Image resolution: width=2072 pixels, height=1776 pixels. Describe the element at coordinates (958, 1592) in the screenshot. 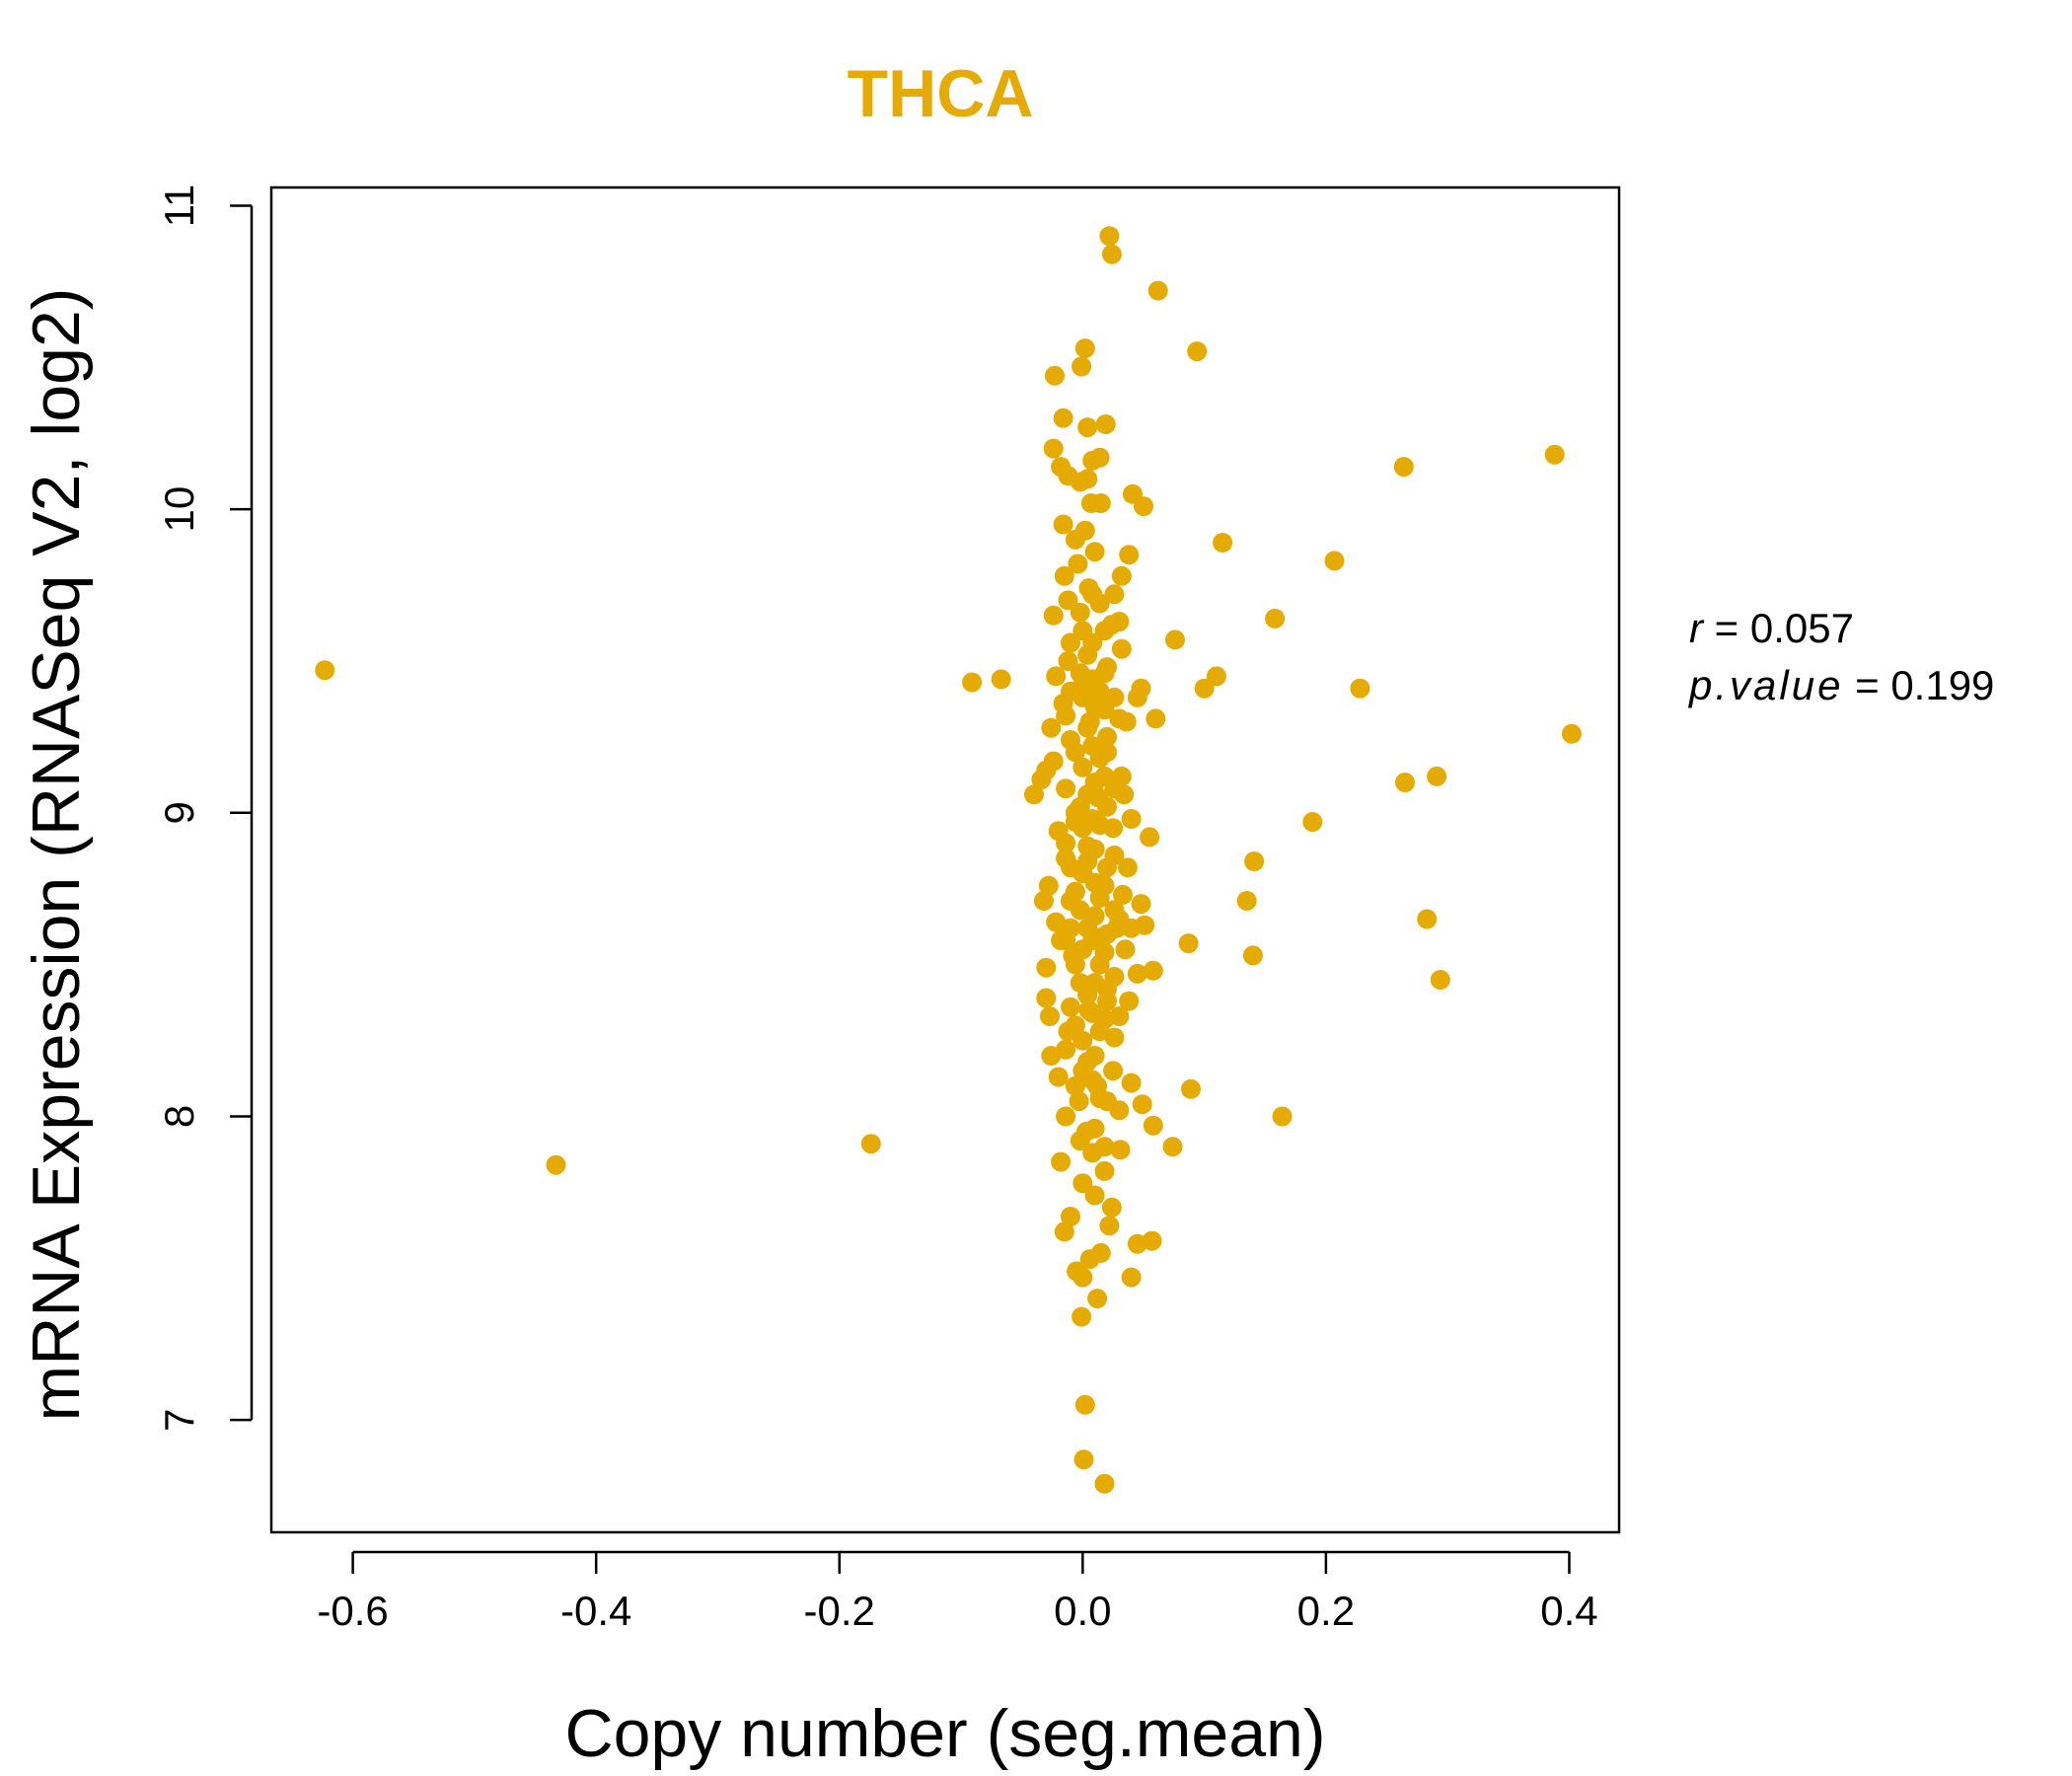

I see `x-axis: -0.6 -0.4 -0.2 0.0 0.2 0.4` at that location.